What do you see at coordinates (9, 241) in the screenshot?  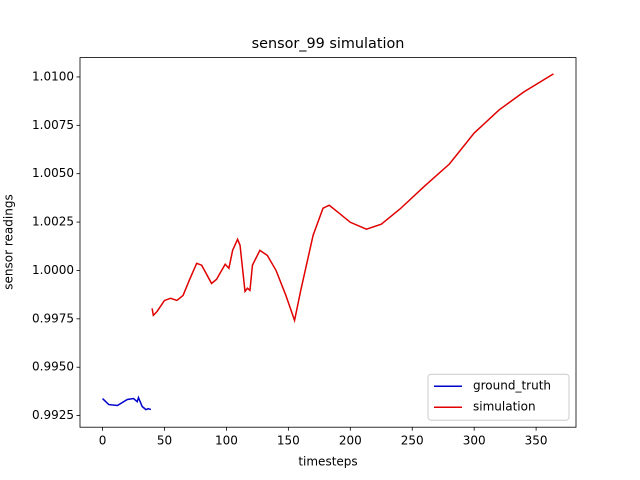 I see `y-axis-label: sensor readings` at bounding box center [9, 241].